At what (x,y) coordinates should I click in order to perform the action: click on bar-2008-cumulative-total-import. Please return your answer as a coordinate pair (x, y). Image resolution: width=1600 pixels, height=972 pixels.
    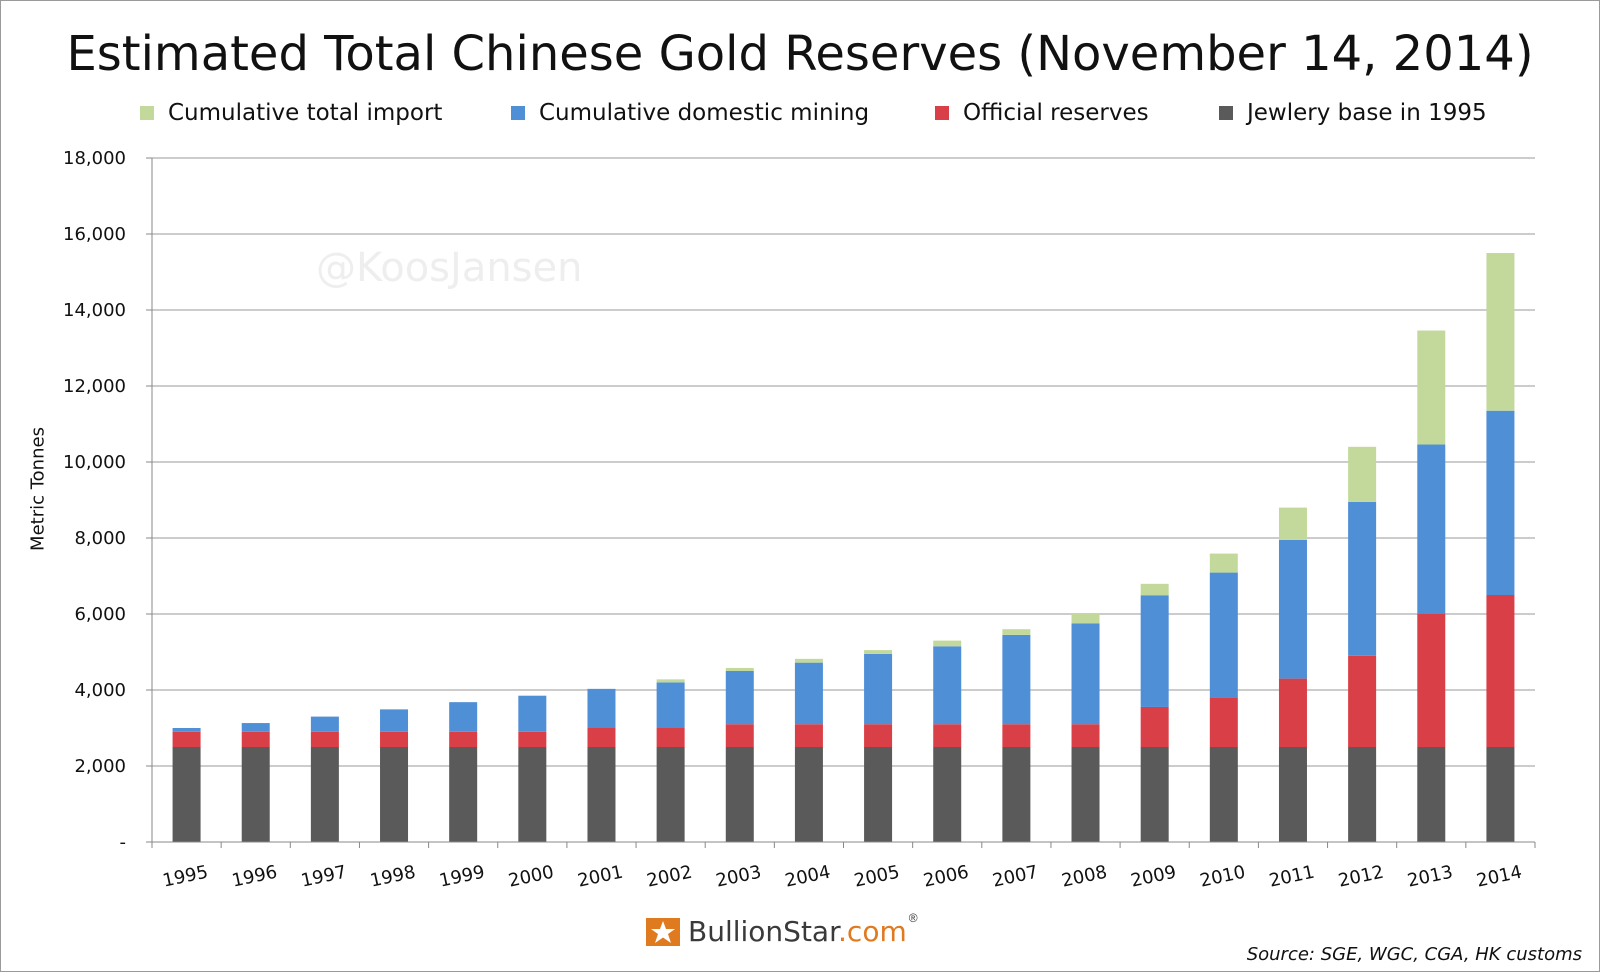
    Looking at the image, I should click on (1085, 619).